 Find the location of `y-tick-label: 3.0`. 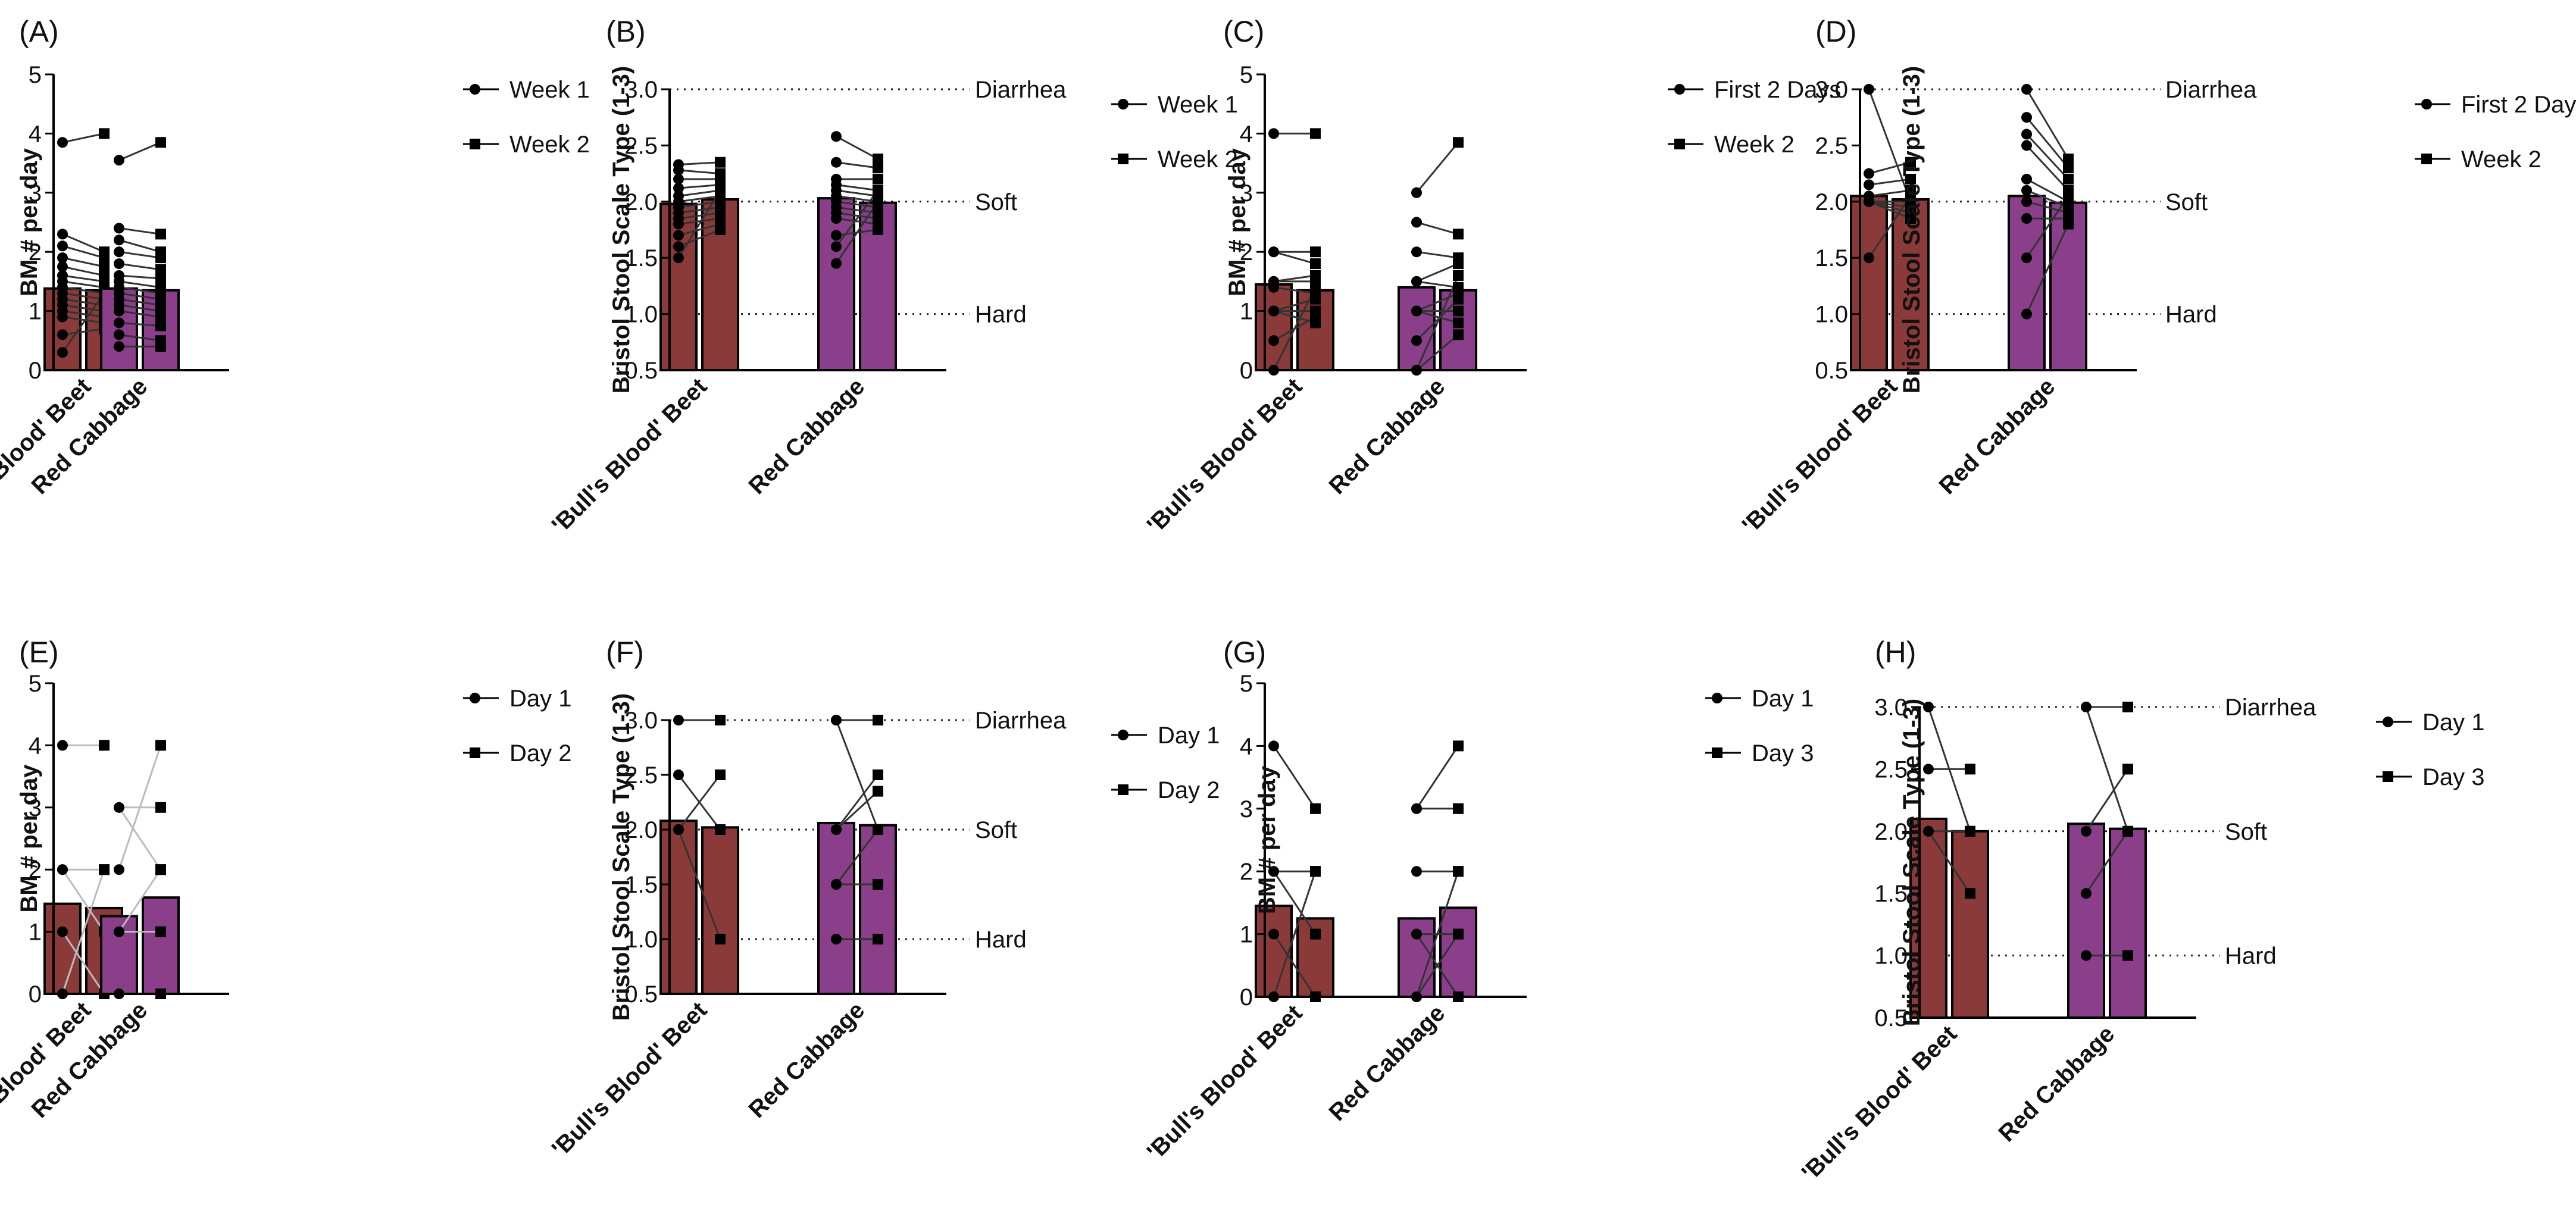

y-tick-label: 3.0 is located at coordinates (641, 90).